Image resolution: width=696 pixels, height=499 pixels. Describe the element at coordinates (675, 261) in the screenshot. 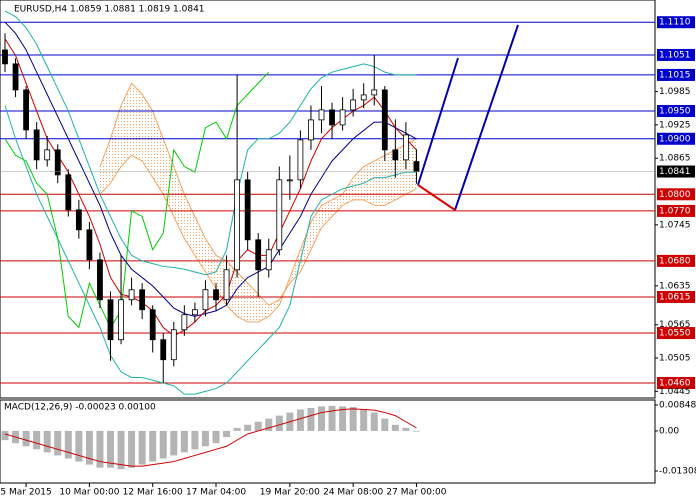

I see `level-label: 1.0680` at that location.